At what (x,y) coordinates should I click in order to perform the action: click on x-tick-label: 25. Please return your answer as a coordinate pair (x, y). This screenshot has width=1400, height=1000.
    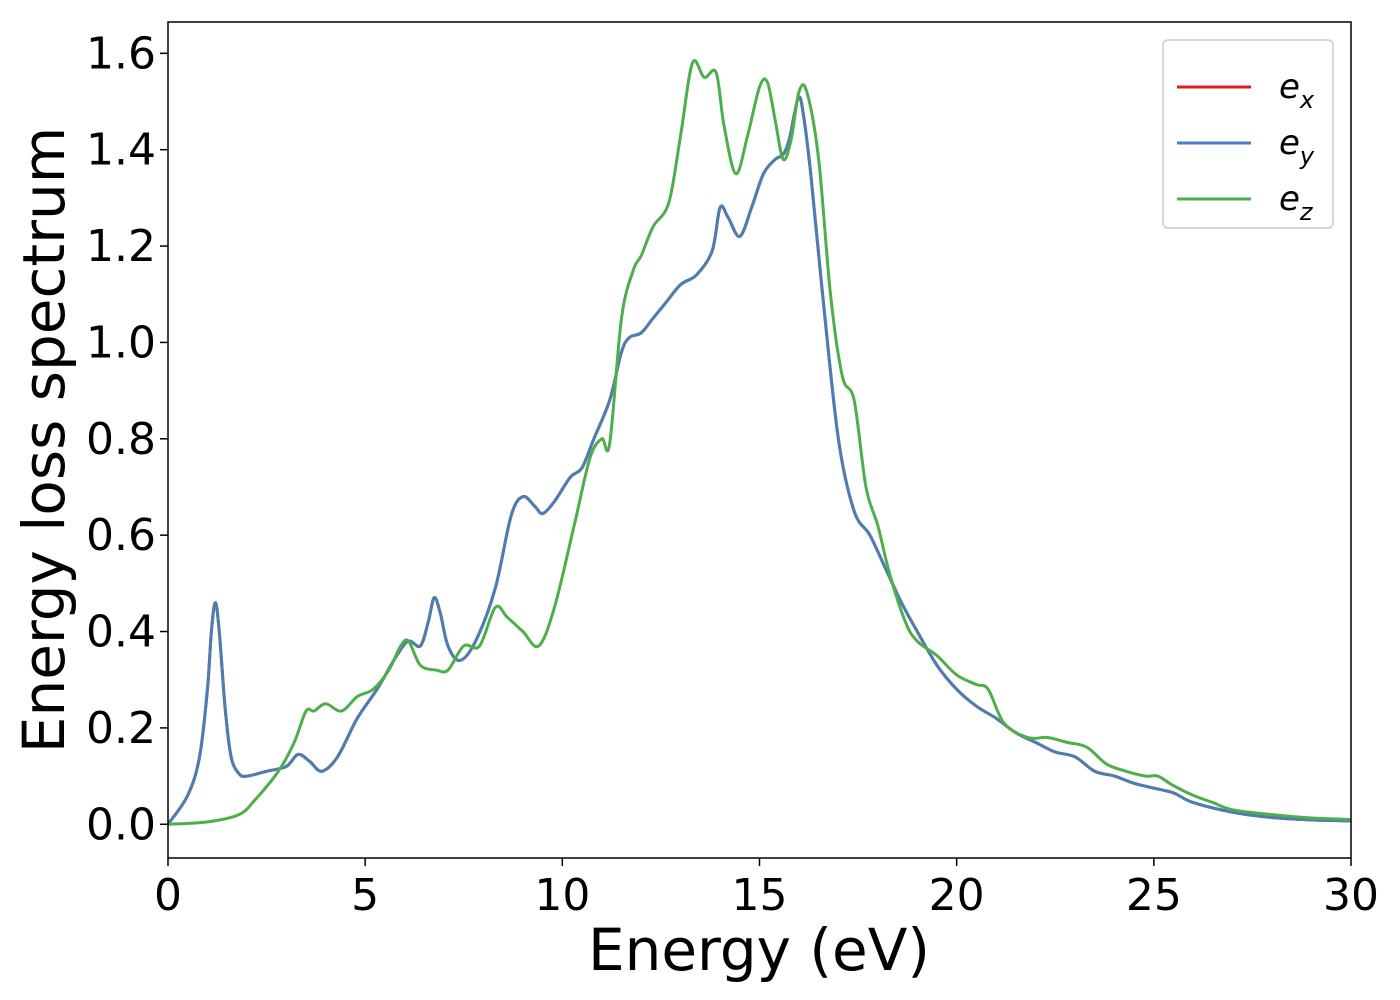
    Looking at the image, I should click on (1154, 895).